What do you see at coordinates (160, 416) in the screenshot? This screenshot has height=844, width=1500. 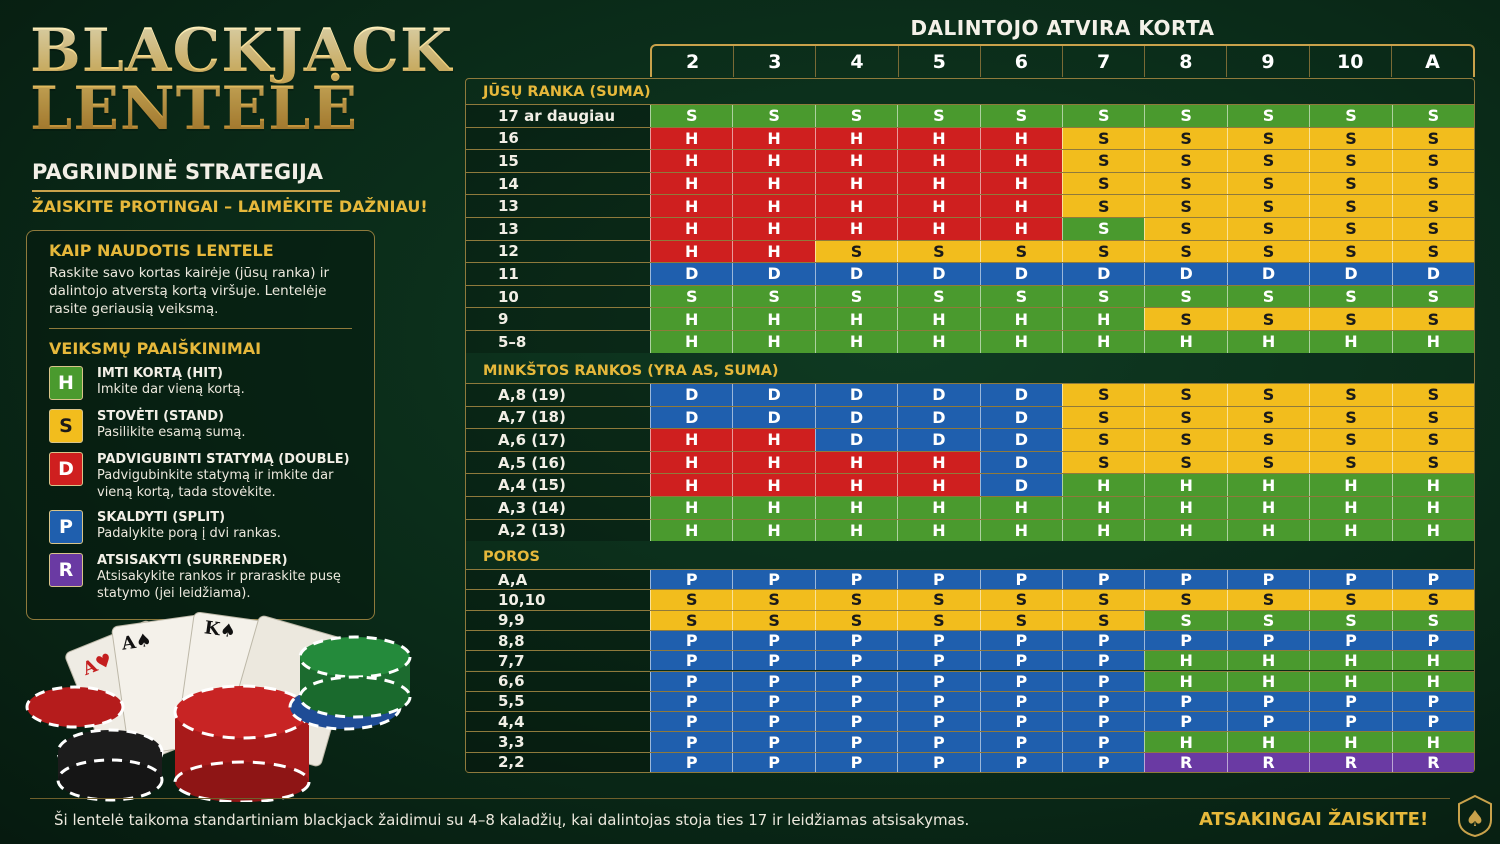 I see `legend-name: STOVĖTI (STAND)` at bounding box center [160, 416].